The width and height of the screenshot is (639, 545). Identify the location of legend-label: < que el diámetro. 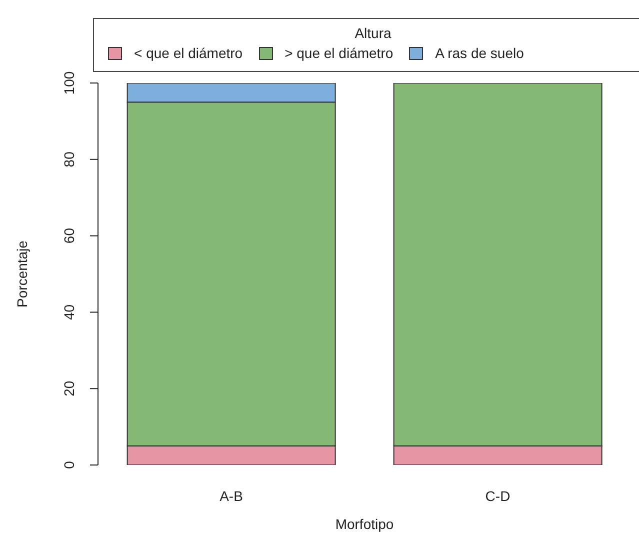
(188, 53).